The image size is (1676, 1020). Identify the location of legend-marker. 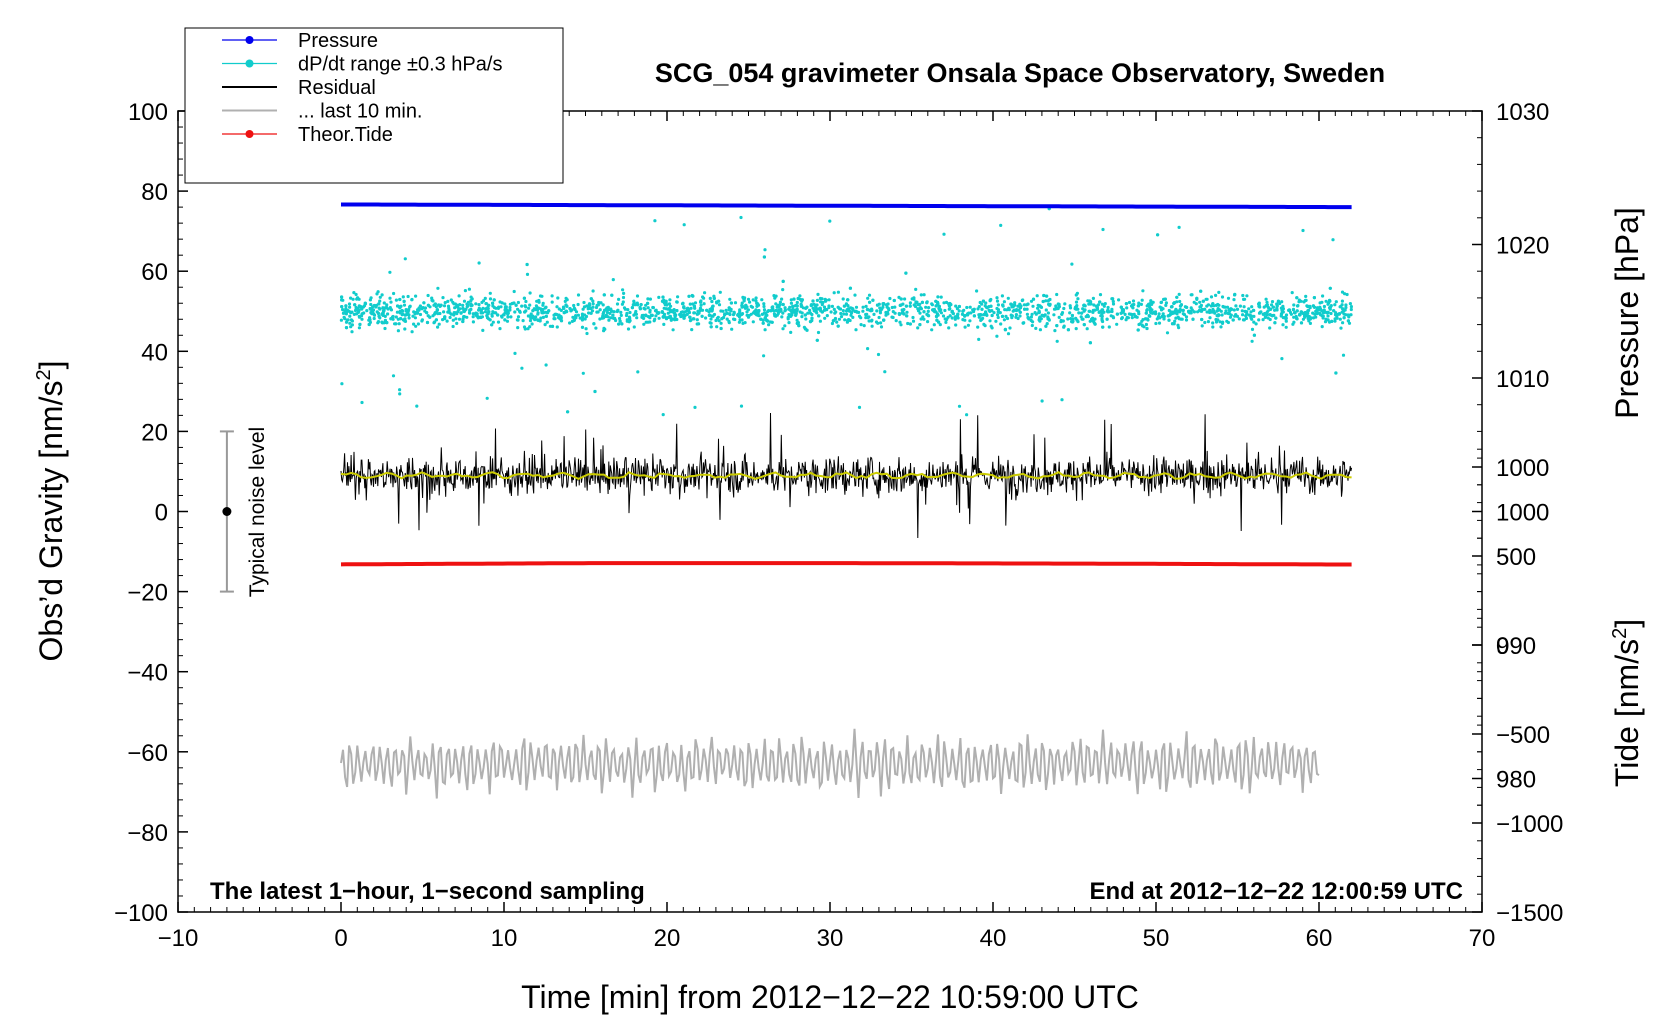
(249, 40).